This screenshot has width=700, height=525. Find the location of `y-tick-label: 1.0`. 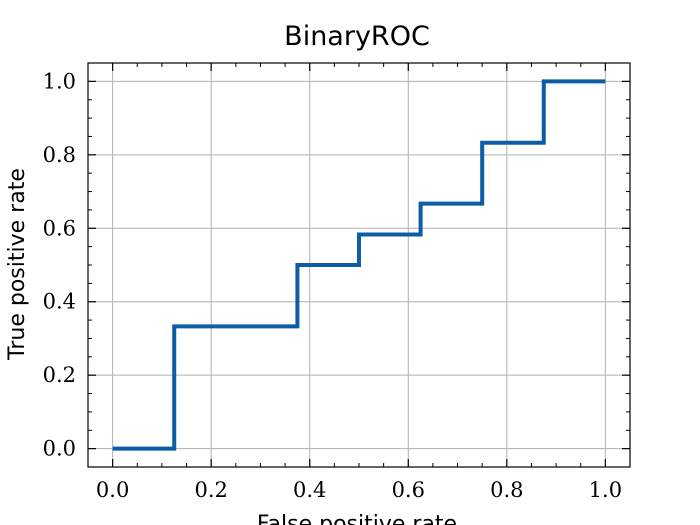

y-tick-label: 1.0 is located at coordinates (59, 81).